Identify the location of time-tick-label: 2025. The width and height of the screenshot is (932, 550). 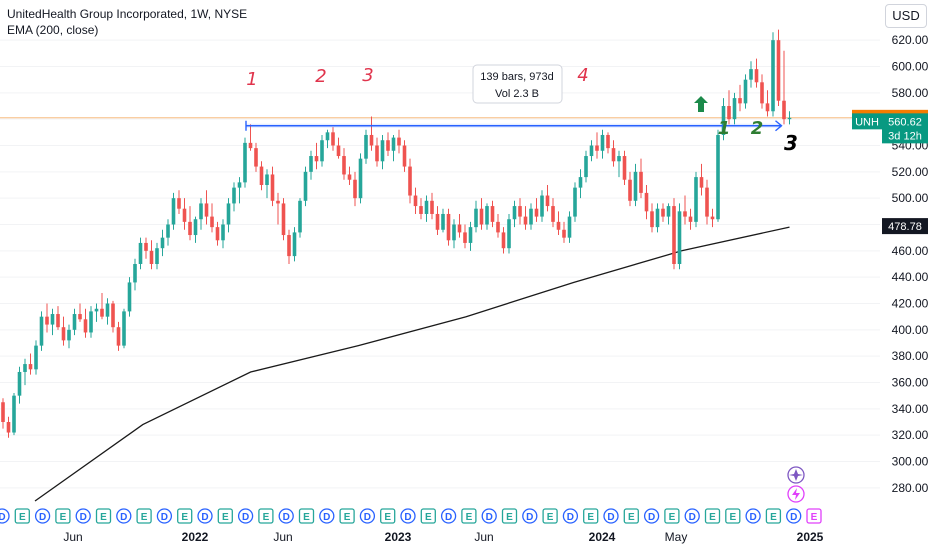
(810, 537).